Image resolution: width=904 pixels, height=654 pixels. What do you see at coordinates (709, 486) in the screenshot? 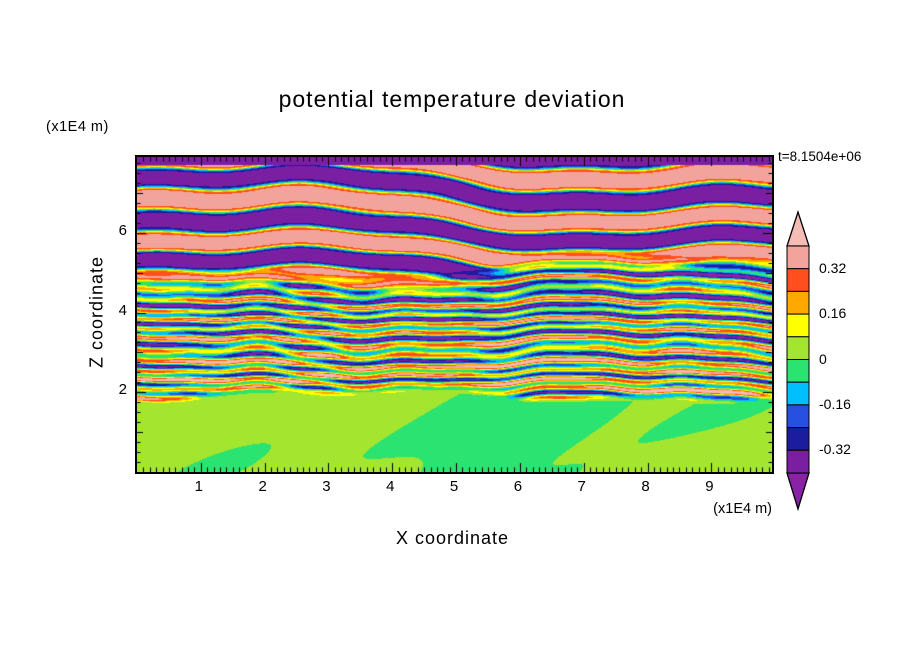
I see `x-tick-label: 9` at bounding box center [709, 486].